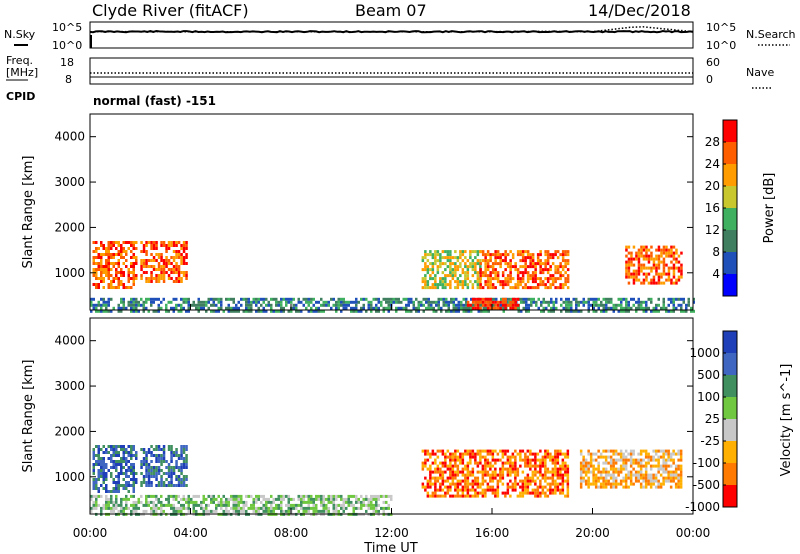 This screenshot has width=800, height=554. What do you see at coordinates (190, 533) in the screenshot?
I see `x-tick-label: 04:00` at bounding box center [190, 533].